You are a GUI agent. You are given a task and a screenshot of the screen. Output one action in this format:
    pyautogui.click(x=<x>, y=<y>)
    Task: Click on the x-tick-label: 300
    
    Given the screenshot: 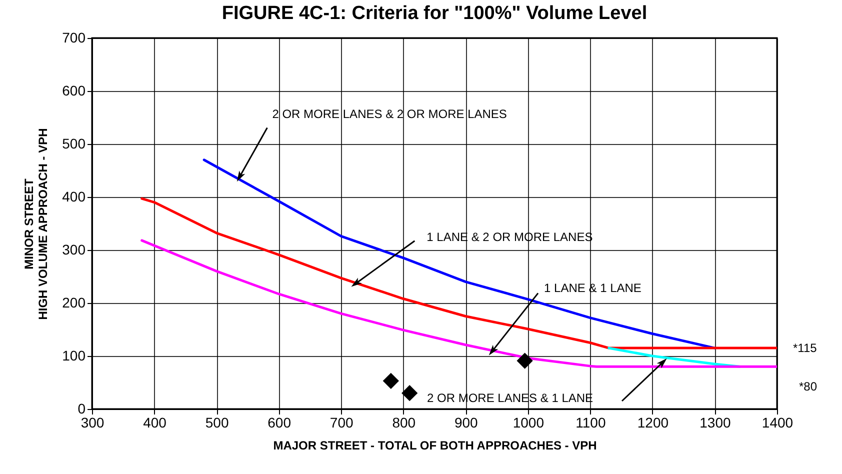 What is the action you would take?
    pyautogui.click(x=92, y=422)
    